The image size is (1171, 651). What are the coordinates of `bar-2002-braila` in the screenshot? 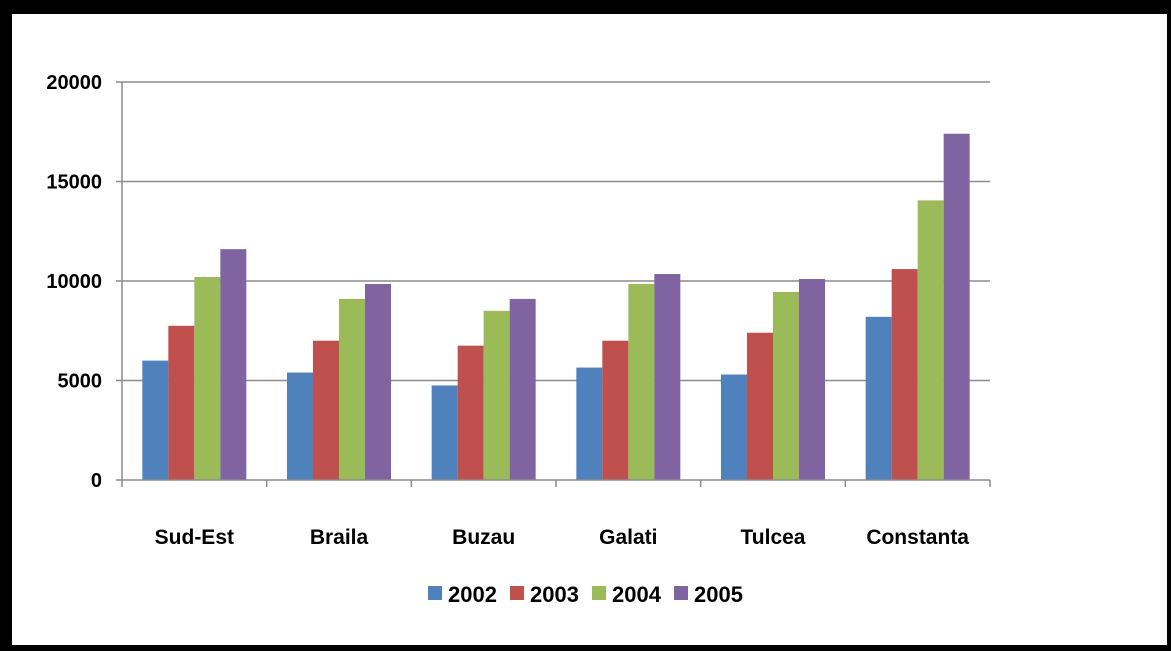 It's located at (300, 426).